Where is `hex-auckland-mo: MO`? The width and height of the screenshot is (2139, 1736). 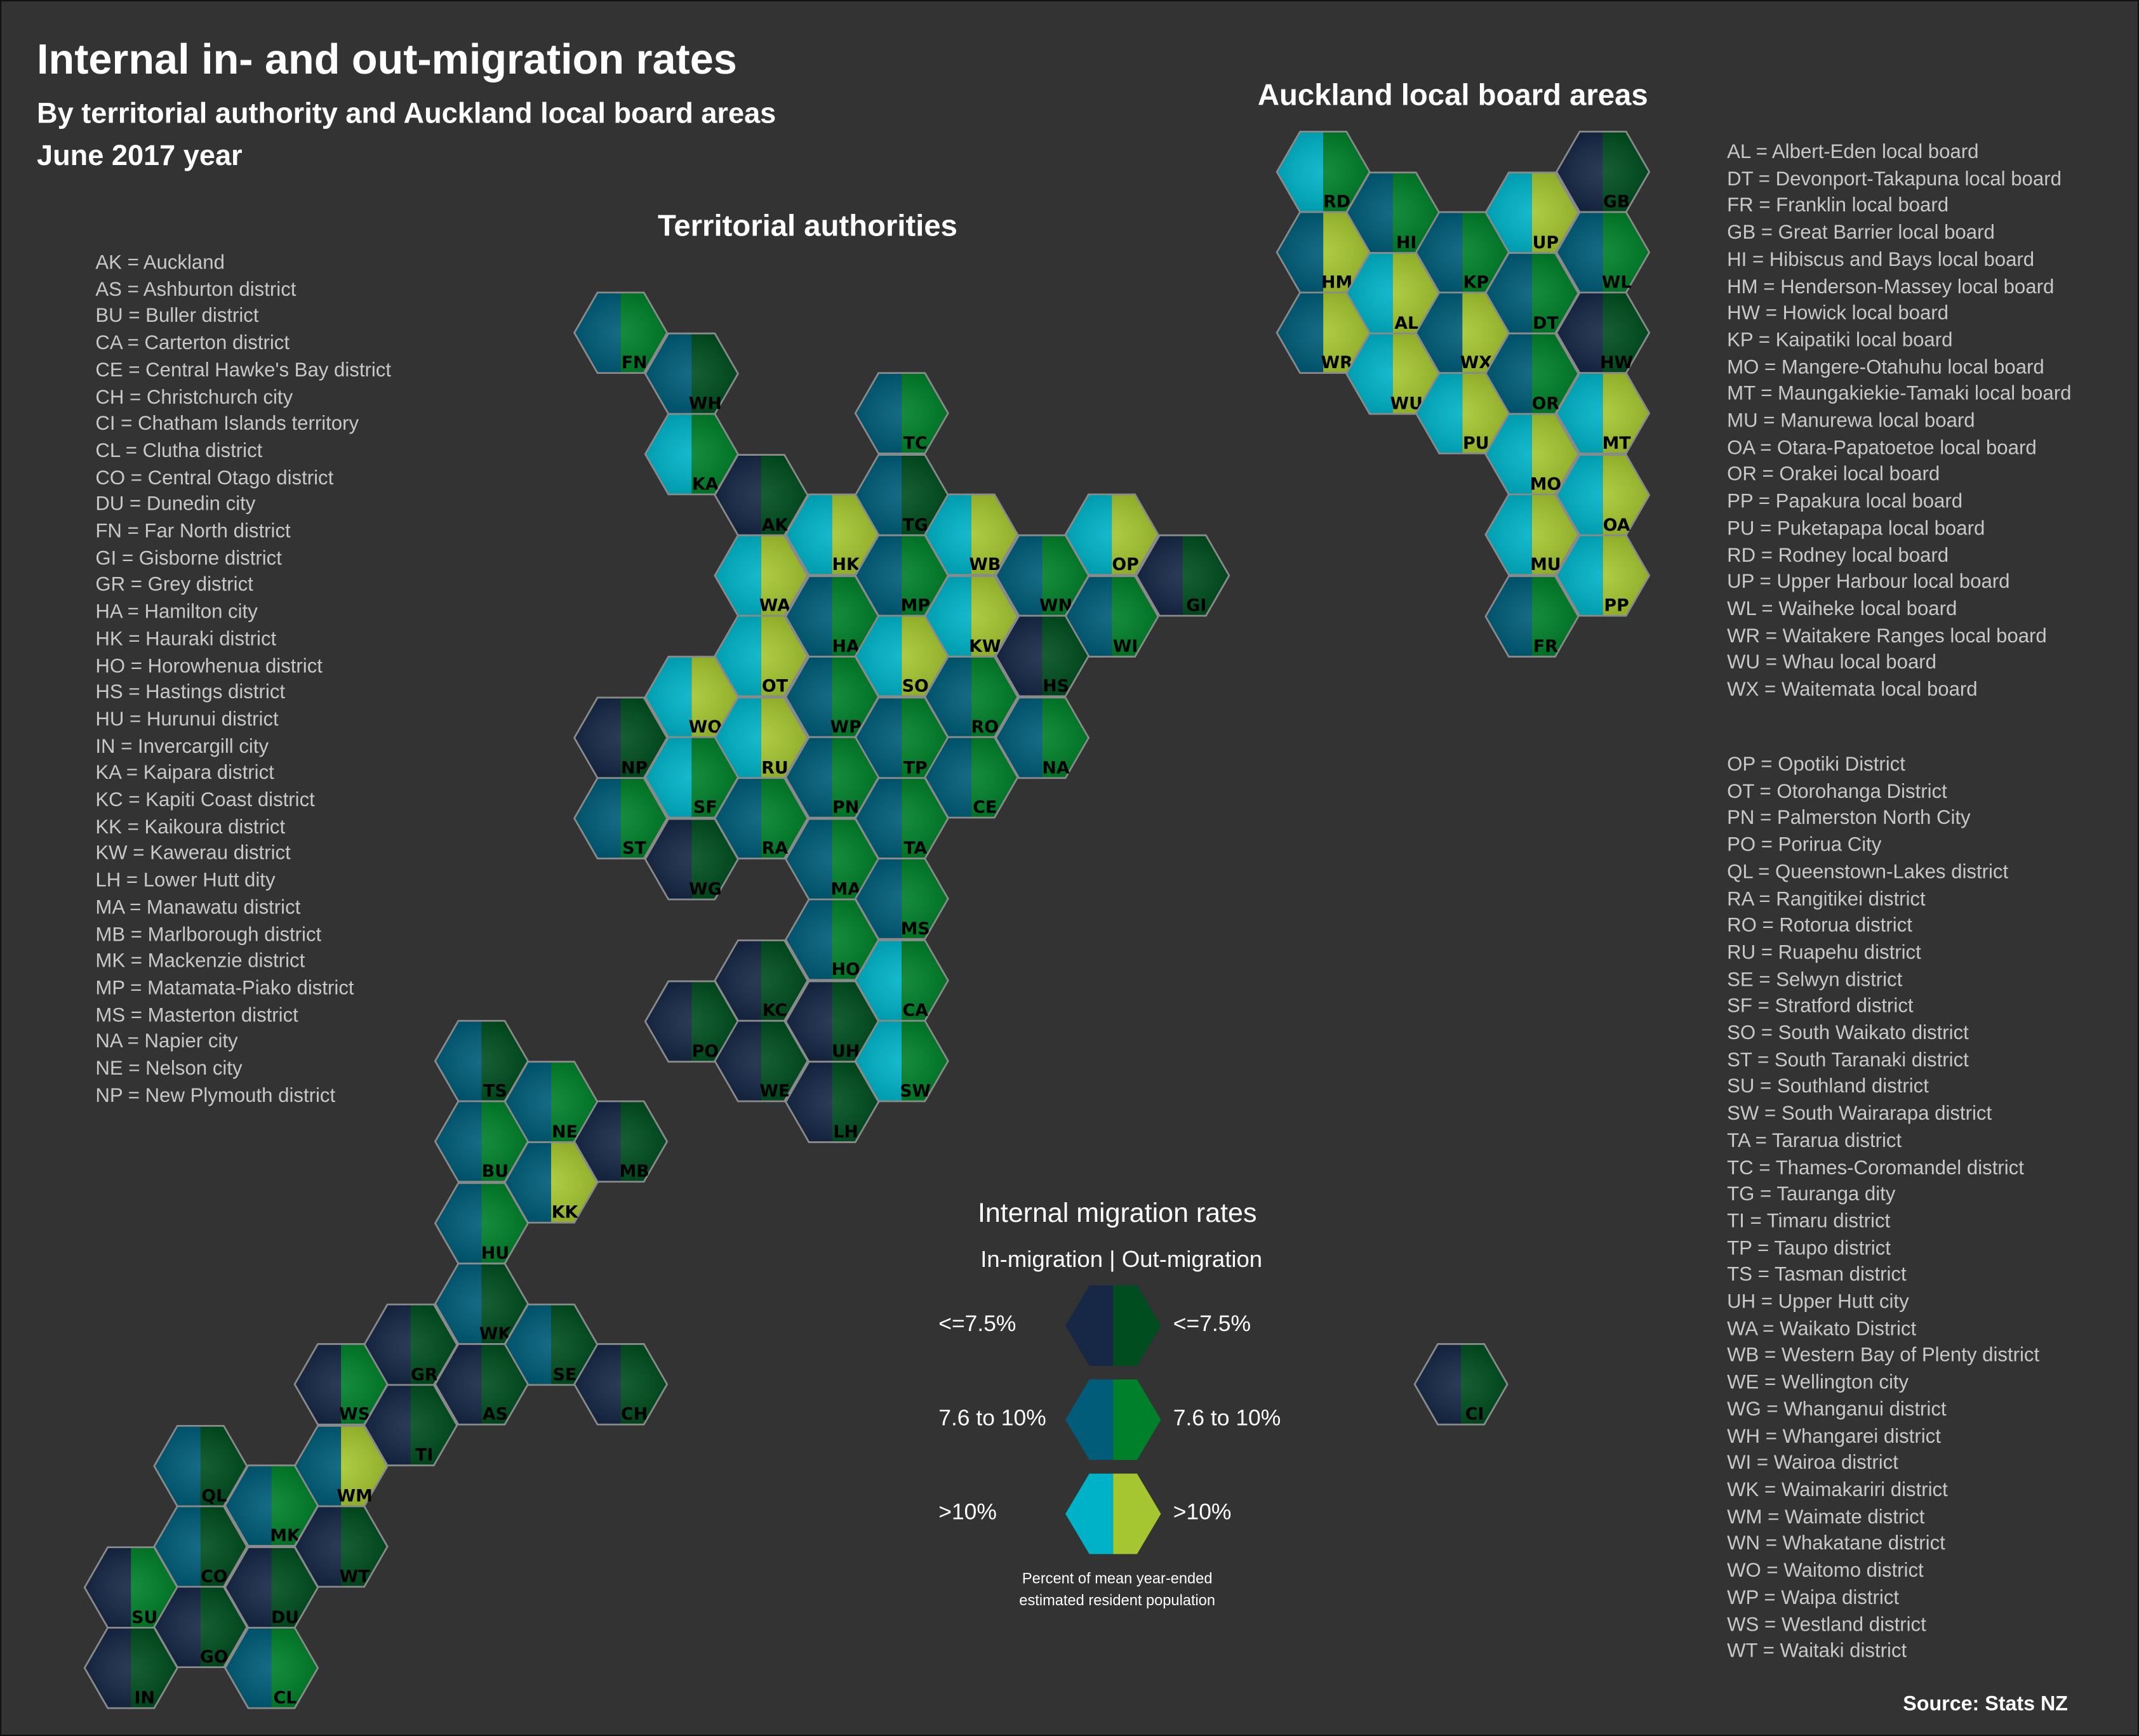
hex-auckland-mo: MO is located at coordinates (1532, 454).